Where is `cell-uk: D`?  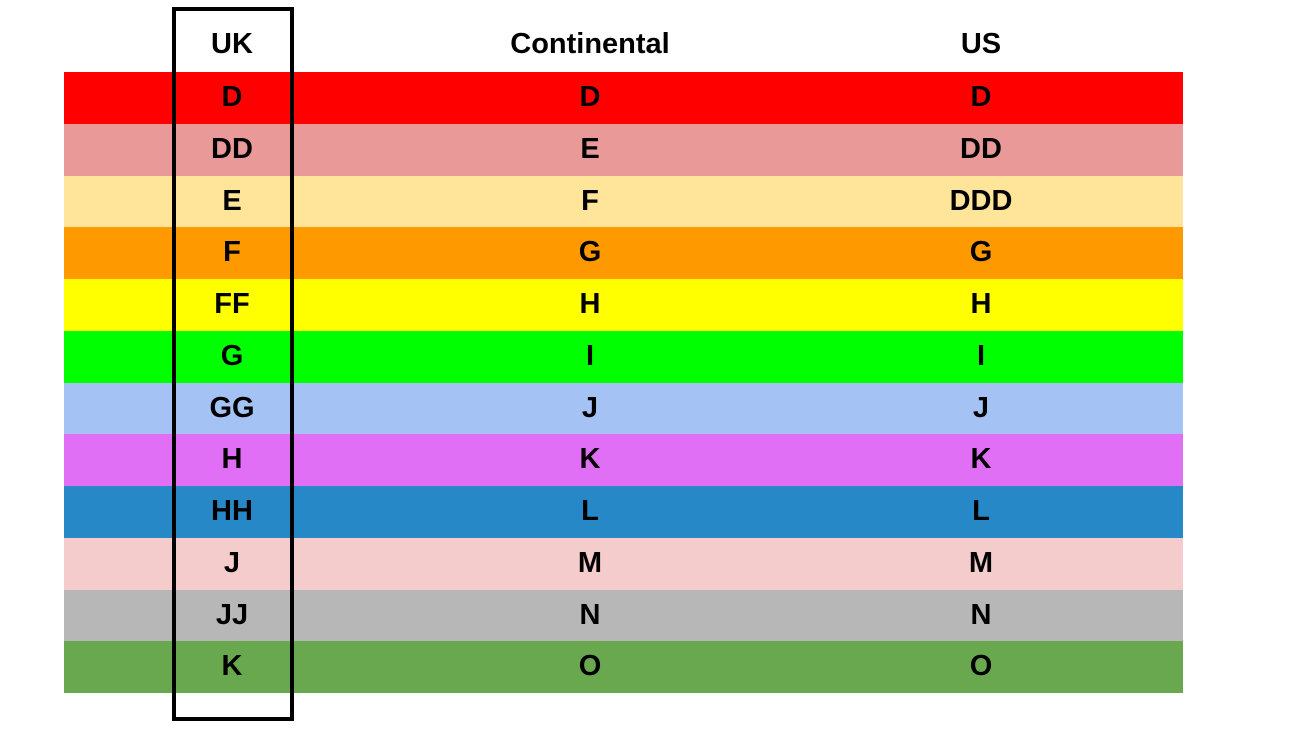 cell-uk: D is located at coordinates (232, 97).